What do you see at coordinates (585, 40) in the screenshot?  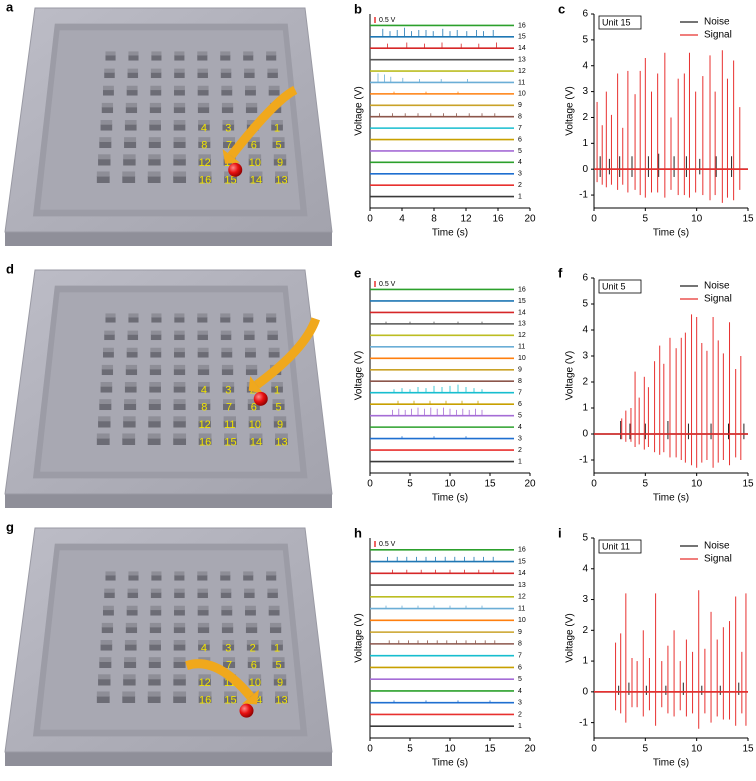 I see `y-tick-label: 5` at bounding box center [585, 40].